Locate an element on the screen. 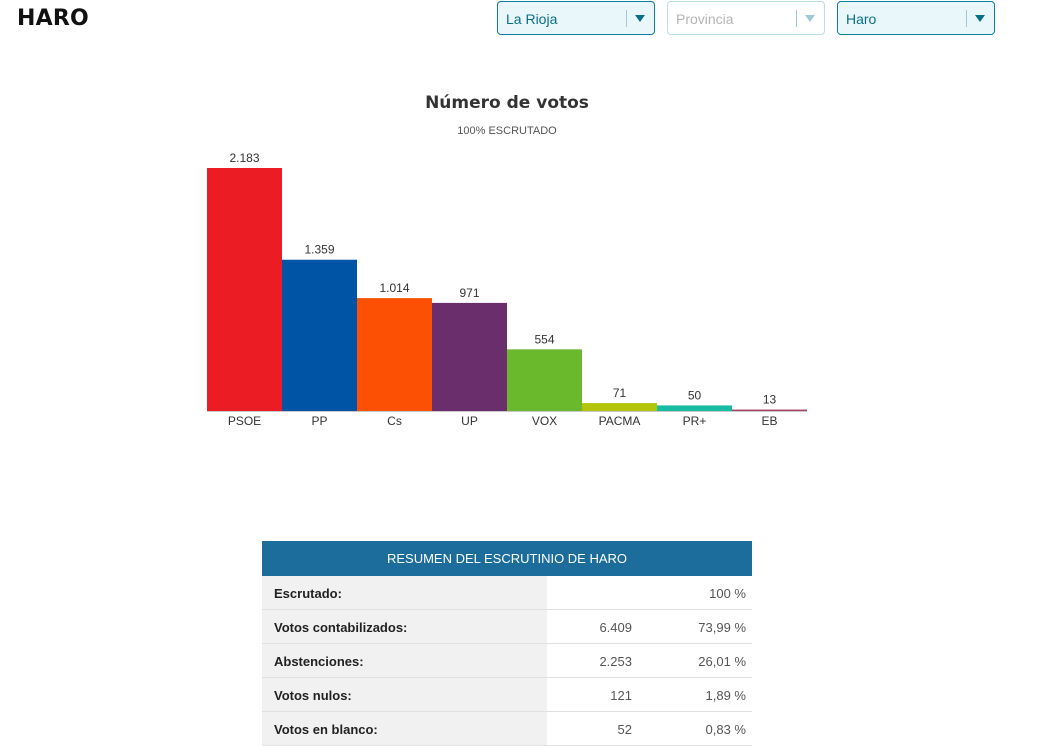 The image size is (1039, 746). bar-eb is located at coordinates (769, 410).